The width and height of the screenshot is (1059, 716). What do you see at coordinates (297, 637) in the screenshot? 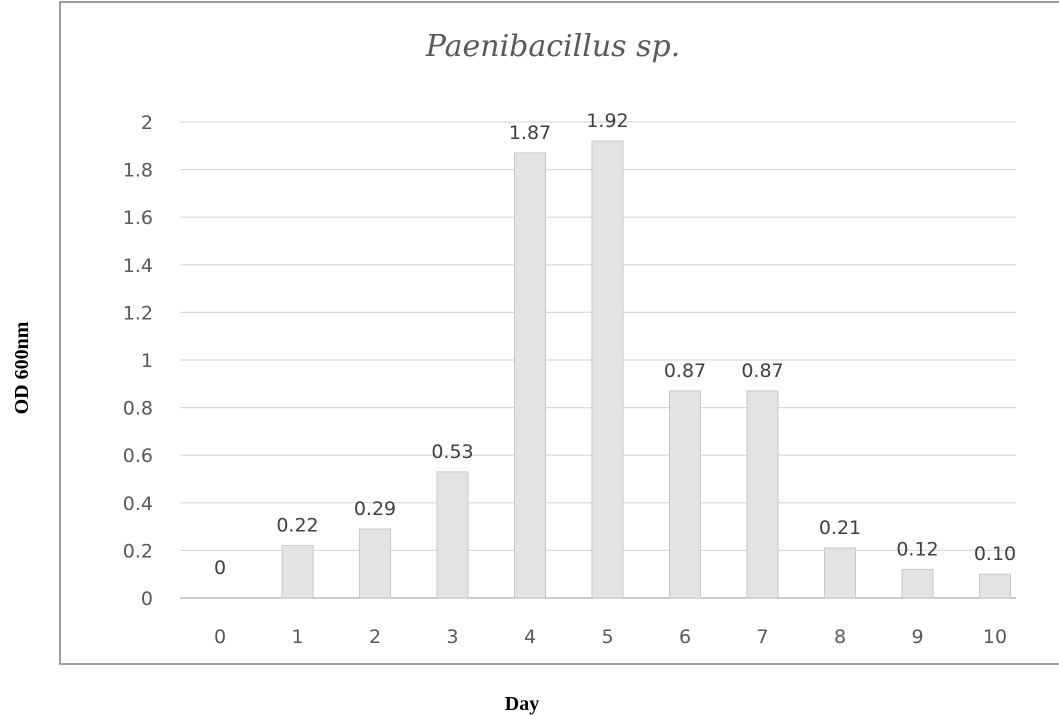
I see `x-tick-label: 1` at bounding box center [297, 637].